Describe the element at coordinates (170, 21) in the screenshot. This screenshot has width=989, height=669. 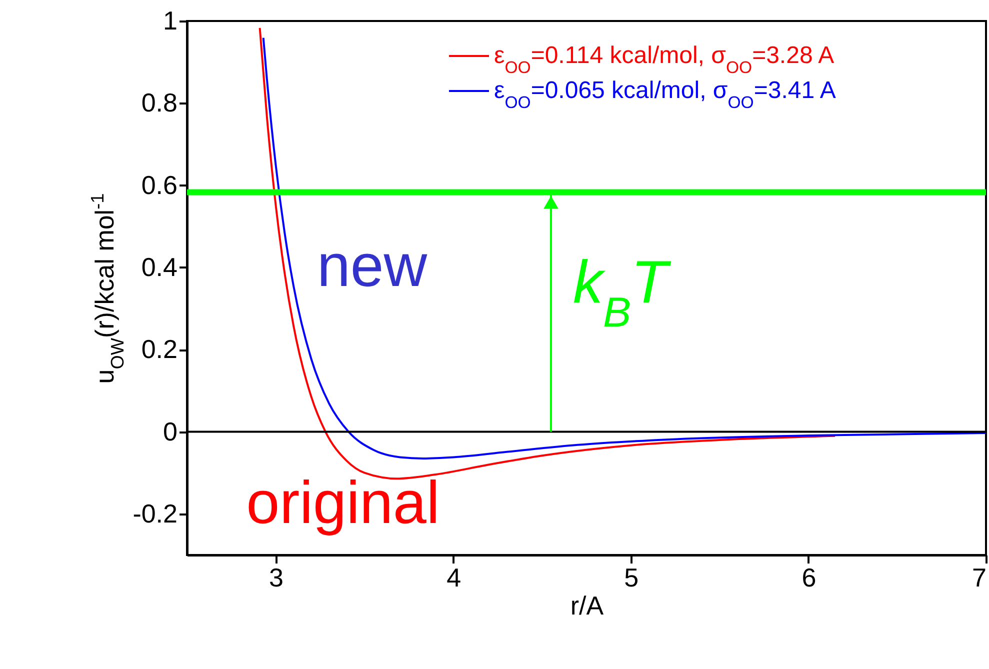
I see `y-tick-label: 1` at that location.